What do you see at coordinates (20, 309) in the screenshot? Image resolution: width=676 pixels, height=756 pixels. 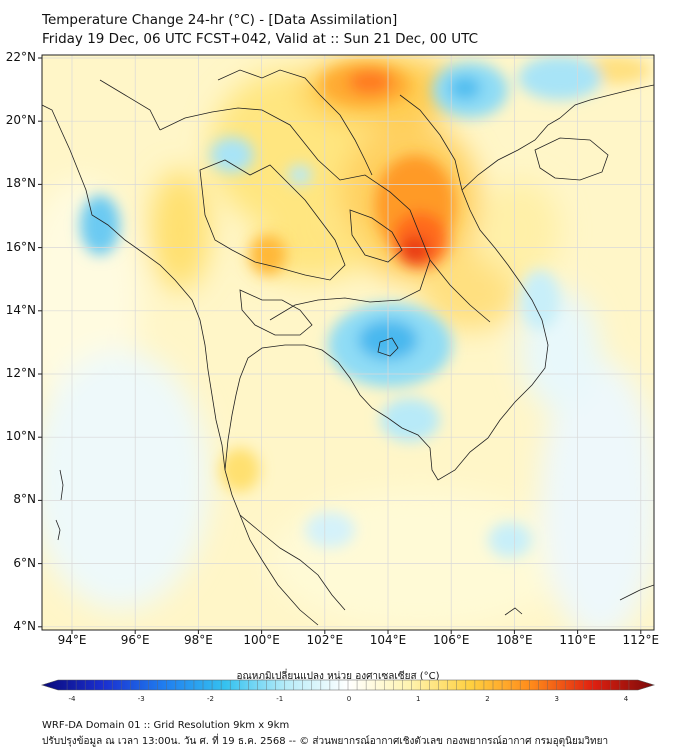 I see `latitude-label: 14°N` at bounding box center [20, 309].